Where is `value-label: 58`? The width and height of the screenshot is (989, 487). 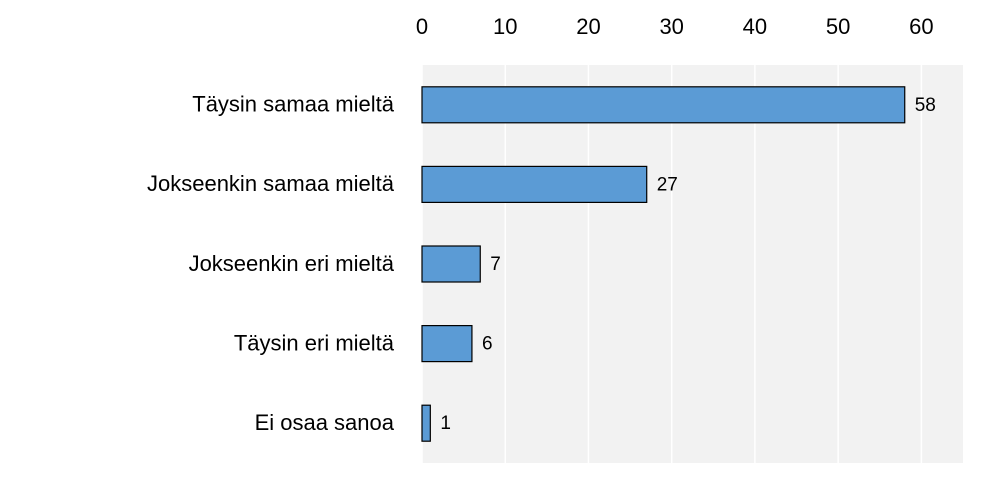
value-label: 58 is located at coordinates (925, 105).